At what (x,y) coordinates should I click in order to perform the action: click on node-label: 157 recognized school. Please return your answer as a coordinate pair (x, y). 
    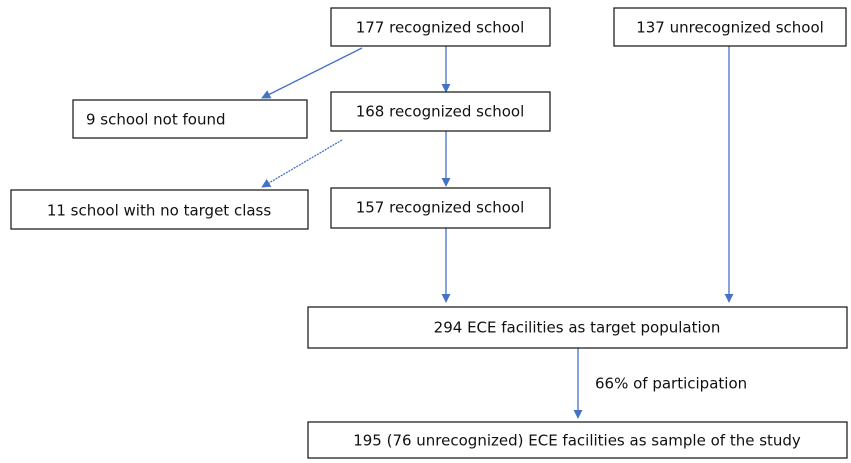
    Looking at the image, I should click on (440, 208).